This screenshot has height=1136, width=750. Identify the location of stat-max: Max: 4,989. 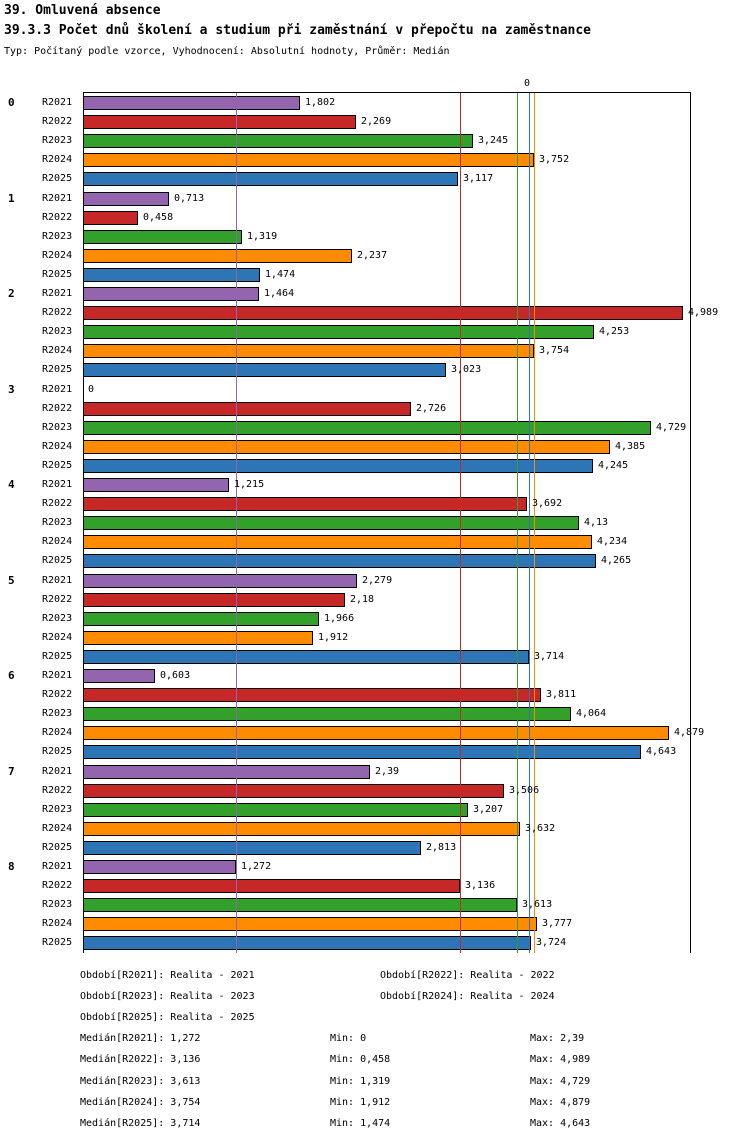
(560, 1059).